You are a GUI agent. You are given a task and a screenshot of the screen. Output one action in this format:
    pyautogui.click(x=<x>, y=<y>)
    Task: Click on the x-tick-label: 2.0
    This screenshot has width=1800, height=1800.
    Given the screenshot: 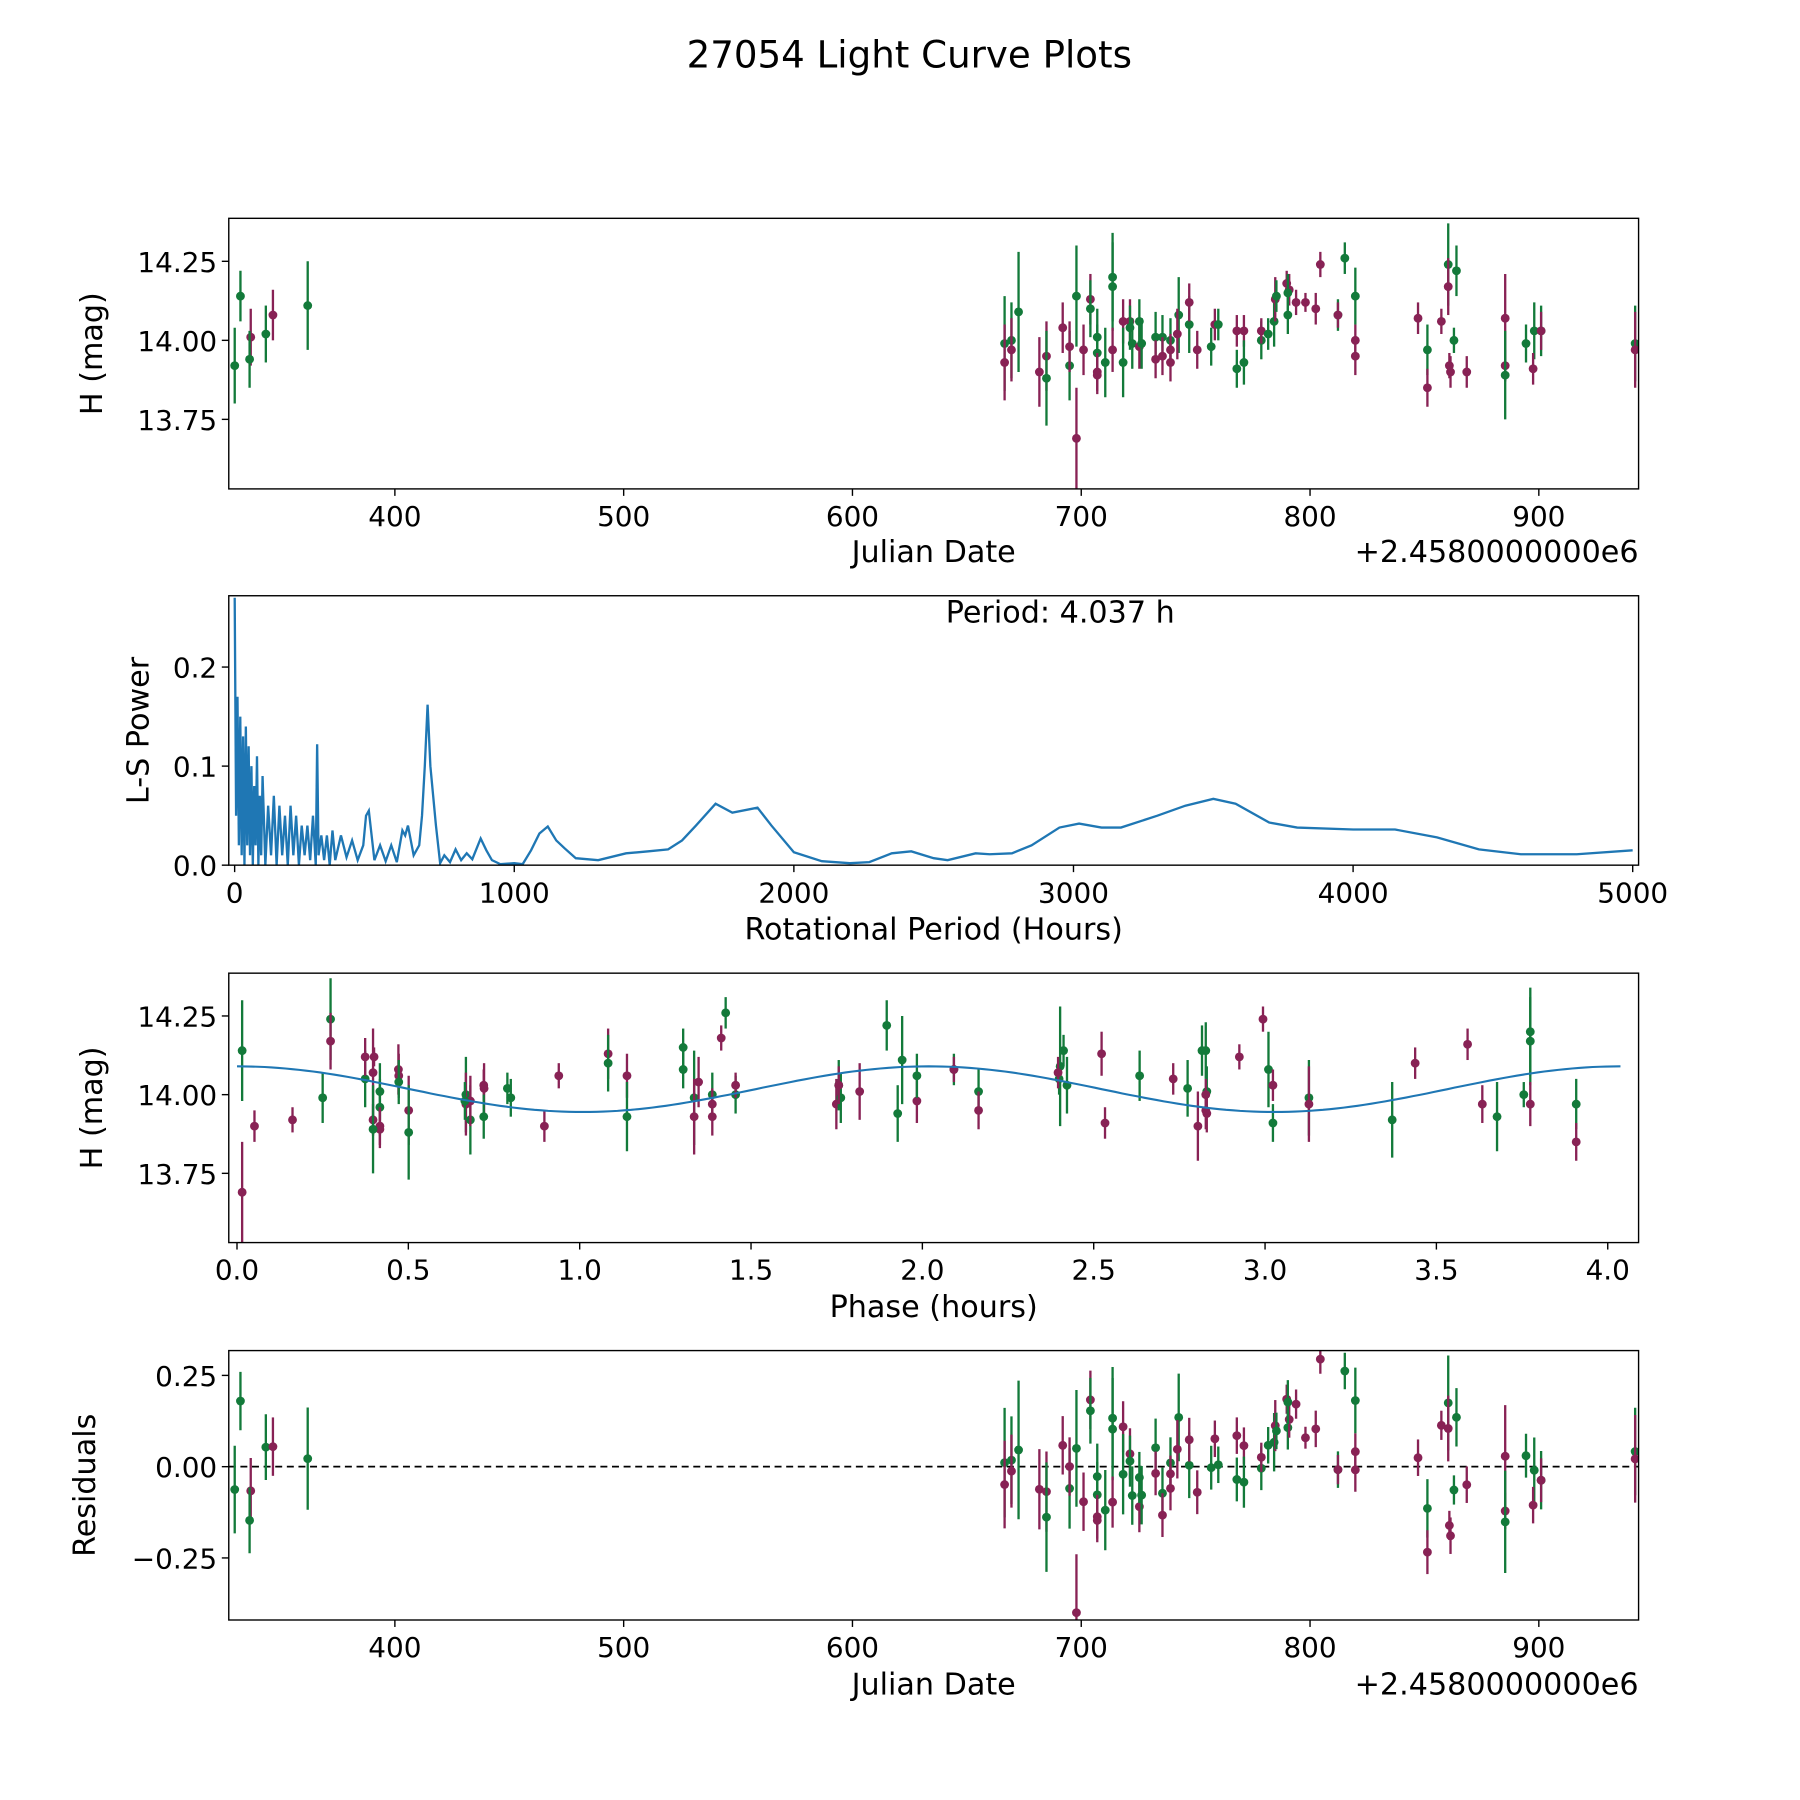 What is the action you would take?
    pyautogui.click(x=922, y=1270)
    